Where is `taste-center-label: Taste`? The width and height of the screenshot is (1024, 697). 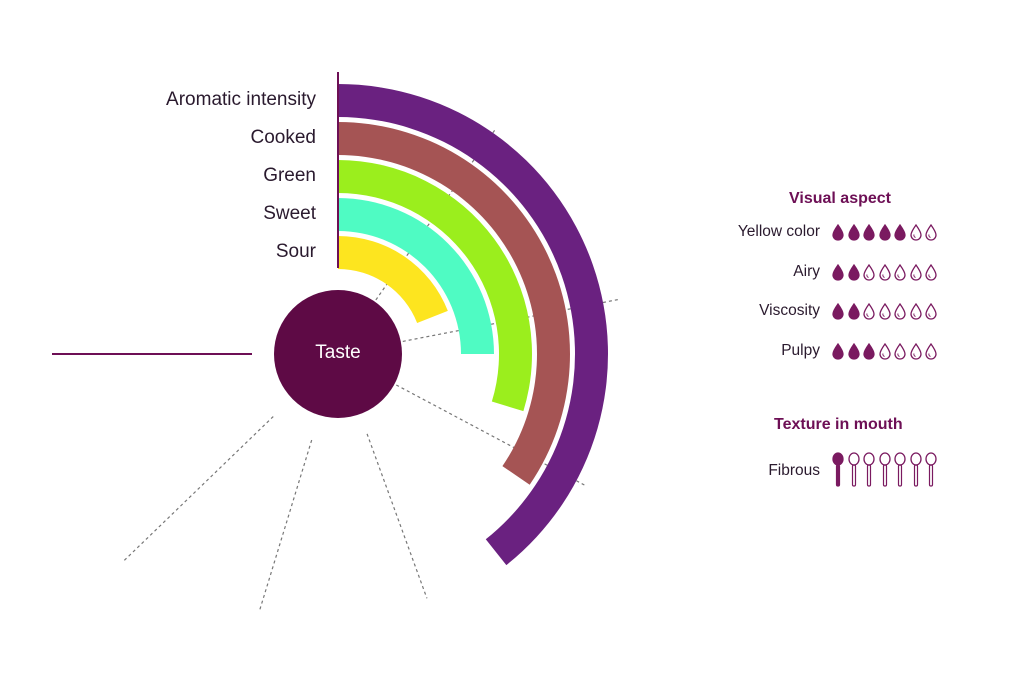 taste-center-label: Taste is located at coordinates (338, 352).